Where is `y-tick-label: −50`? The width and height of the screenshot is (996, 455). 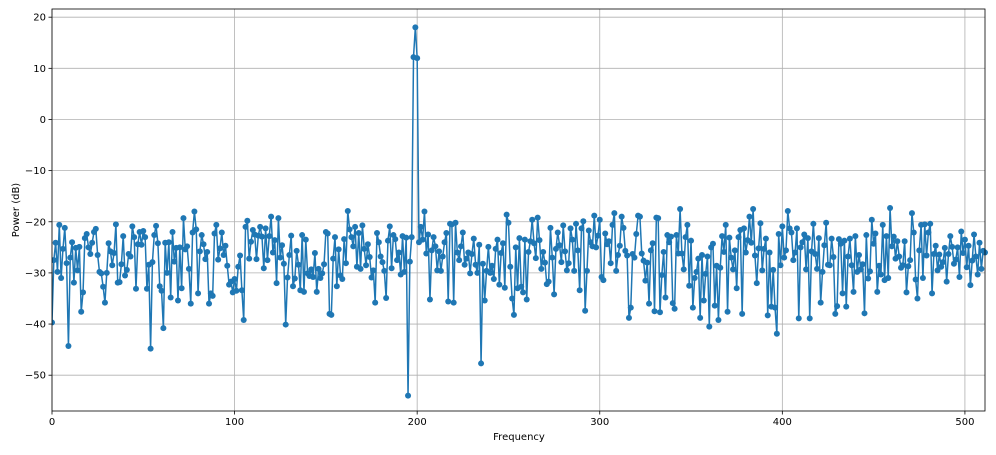
y-tick-label: −50 is located at coordinates (35, 376).